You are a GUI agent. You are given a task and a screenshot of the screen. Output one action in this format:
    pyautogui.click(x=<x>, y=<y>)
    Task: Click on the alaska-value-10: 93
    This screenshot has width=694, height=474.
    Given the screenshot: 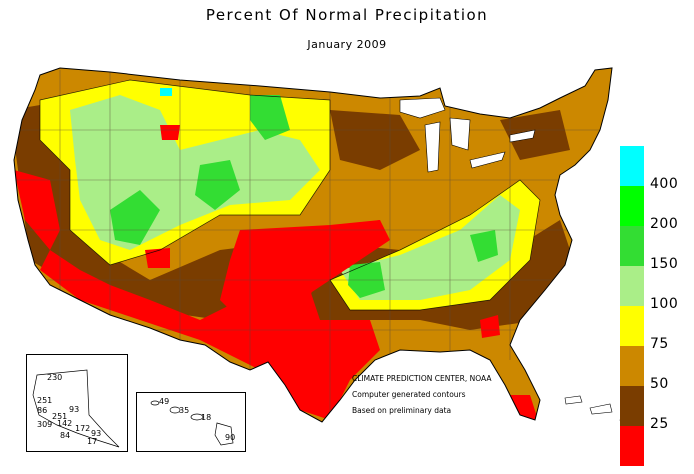 What is the action you would take?
    pyautogui.click(x=96, y=433)
    